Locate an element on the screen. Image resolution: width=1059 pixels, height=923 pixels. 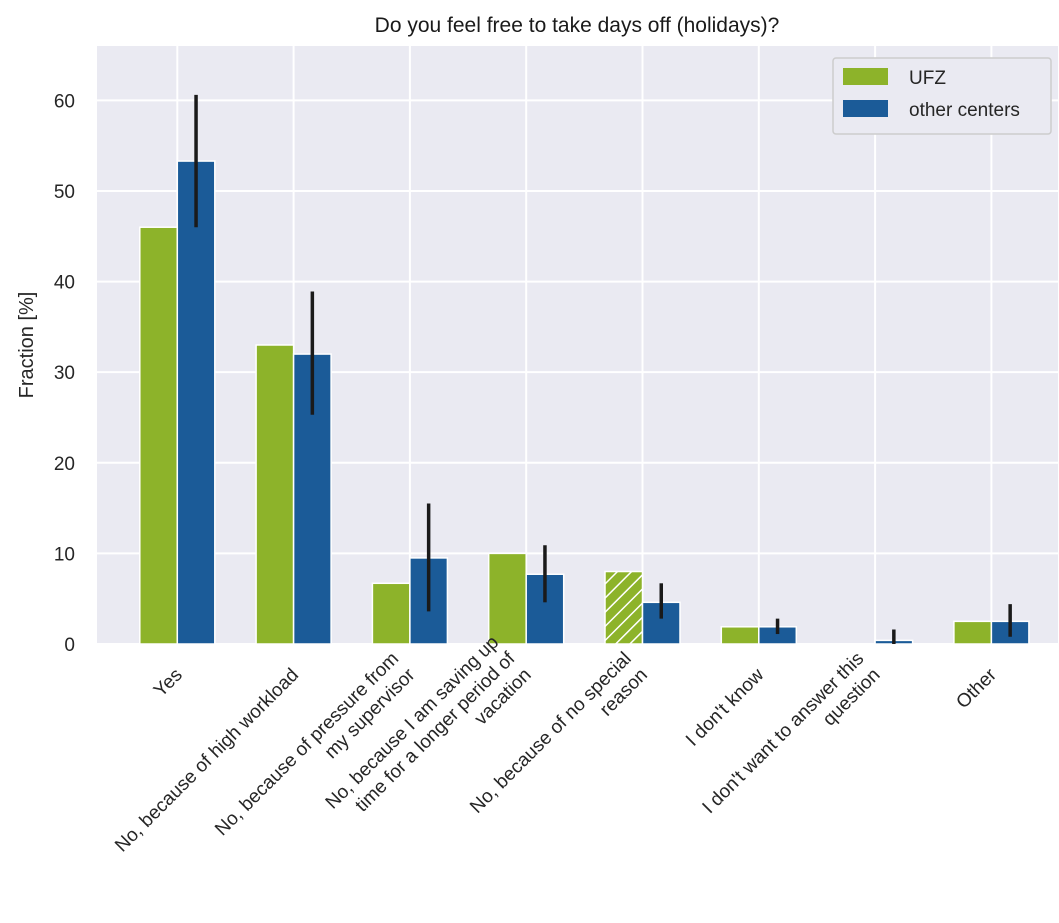
x-tick-label: I don't want to answer thisquestion is located at coordinates (792, 741).